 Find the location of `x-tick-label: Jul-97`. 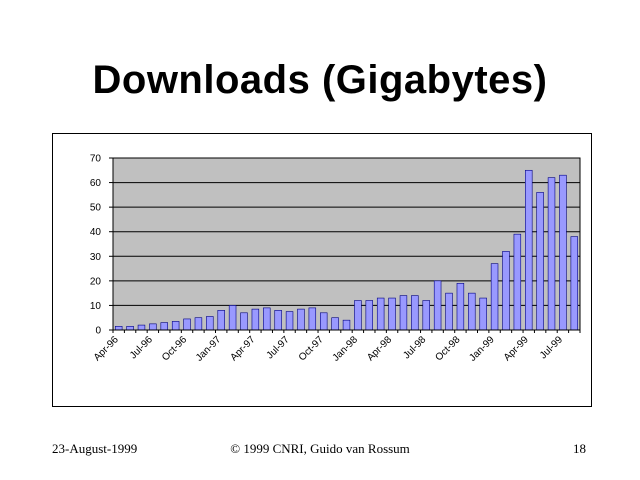

x-tick-label: Jul-97 is located at coordinates (278, 347).